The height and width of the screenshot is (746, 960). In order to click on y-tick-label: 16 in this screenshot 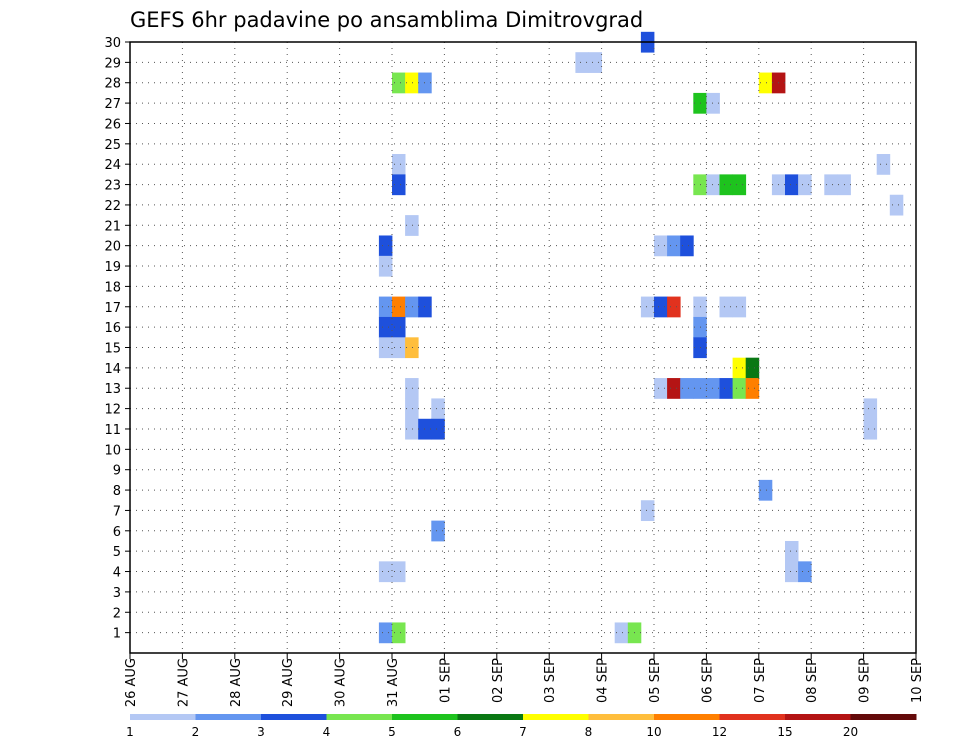, I will do `click(112, 328)`.